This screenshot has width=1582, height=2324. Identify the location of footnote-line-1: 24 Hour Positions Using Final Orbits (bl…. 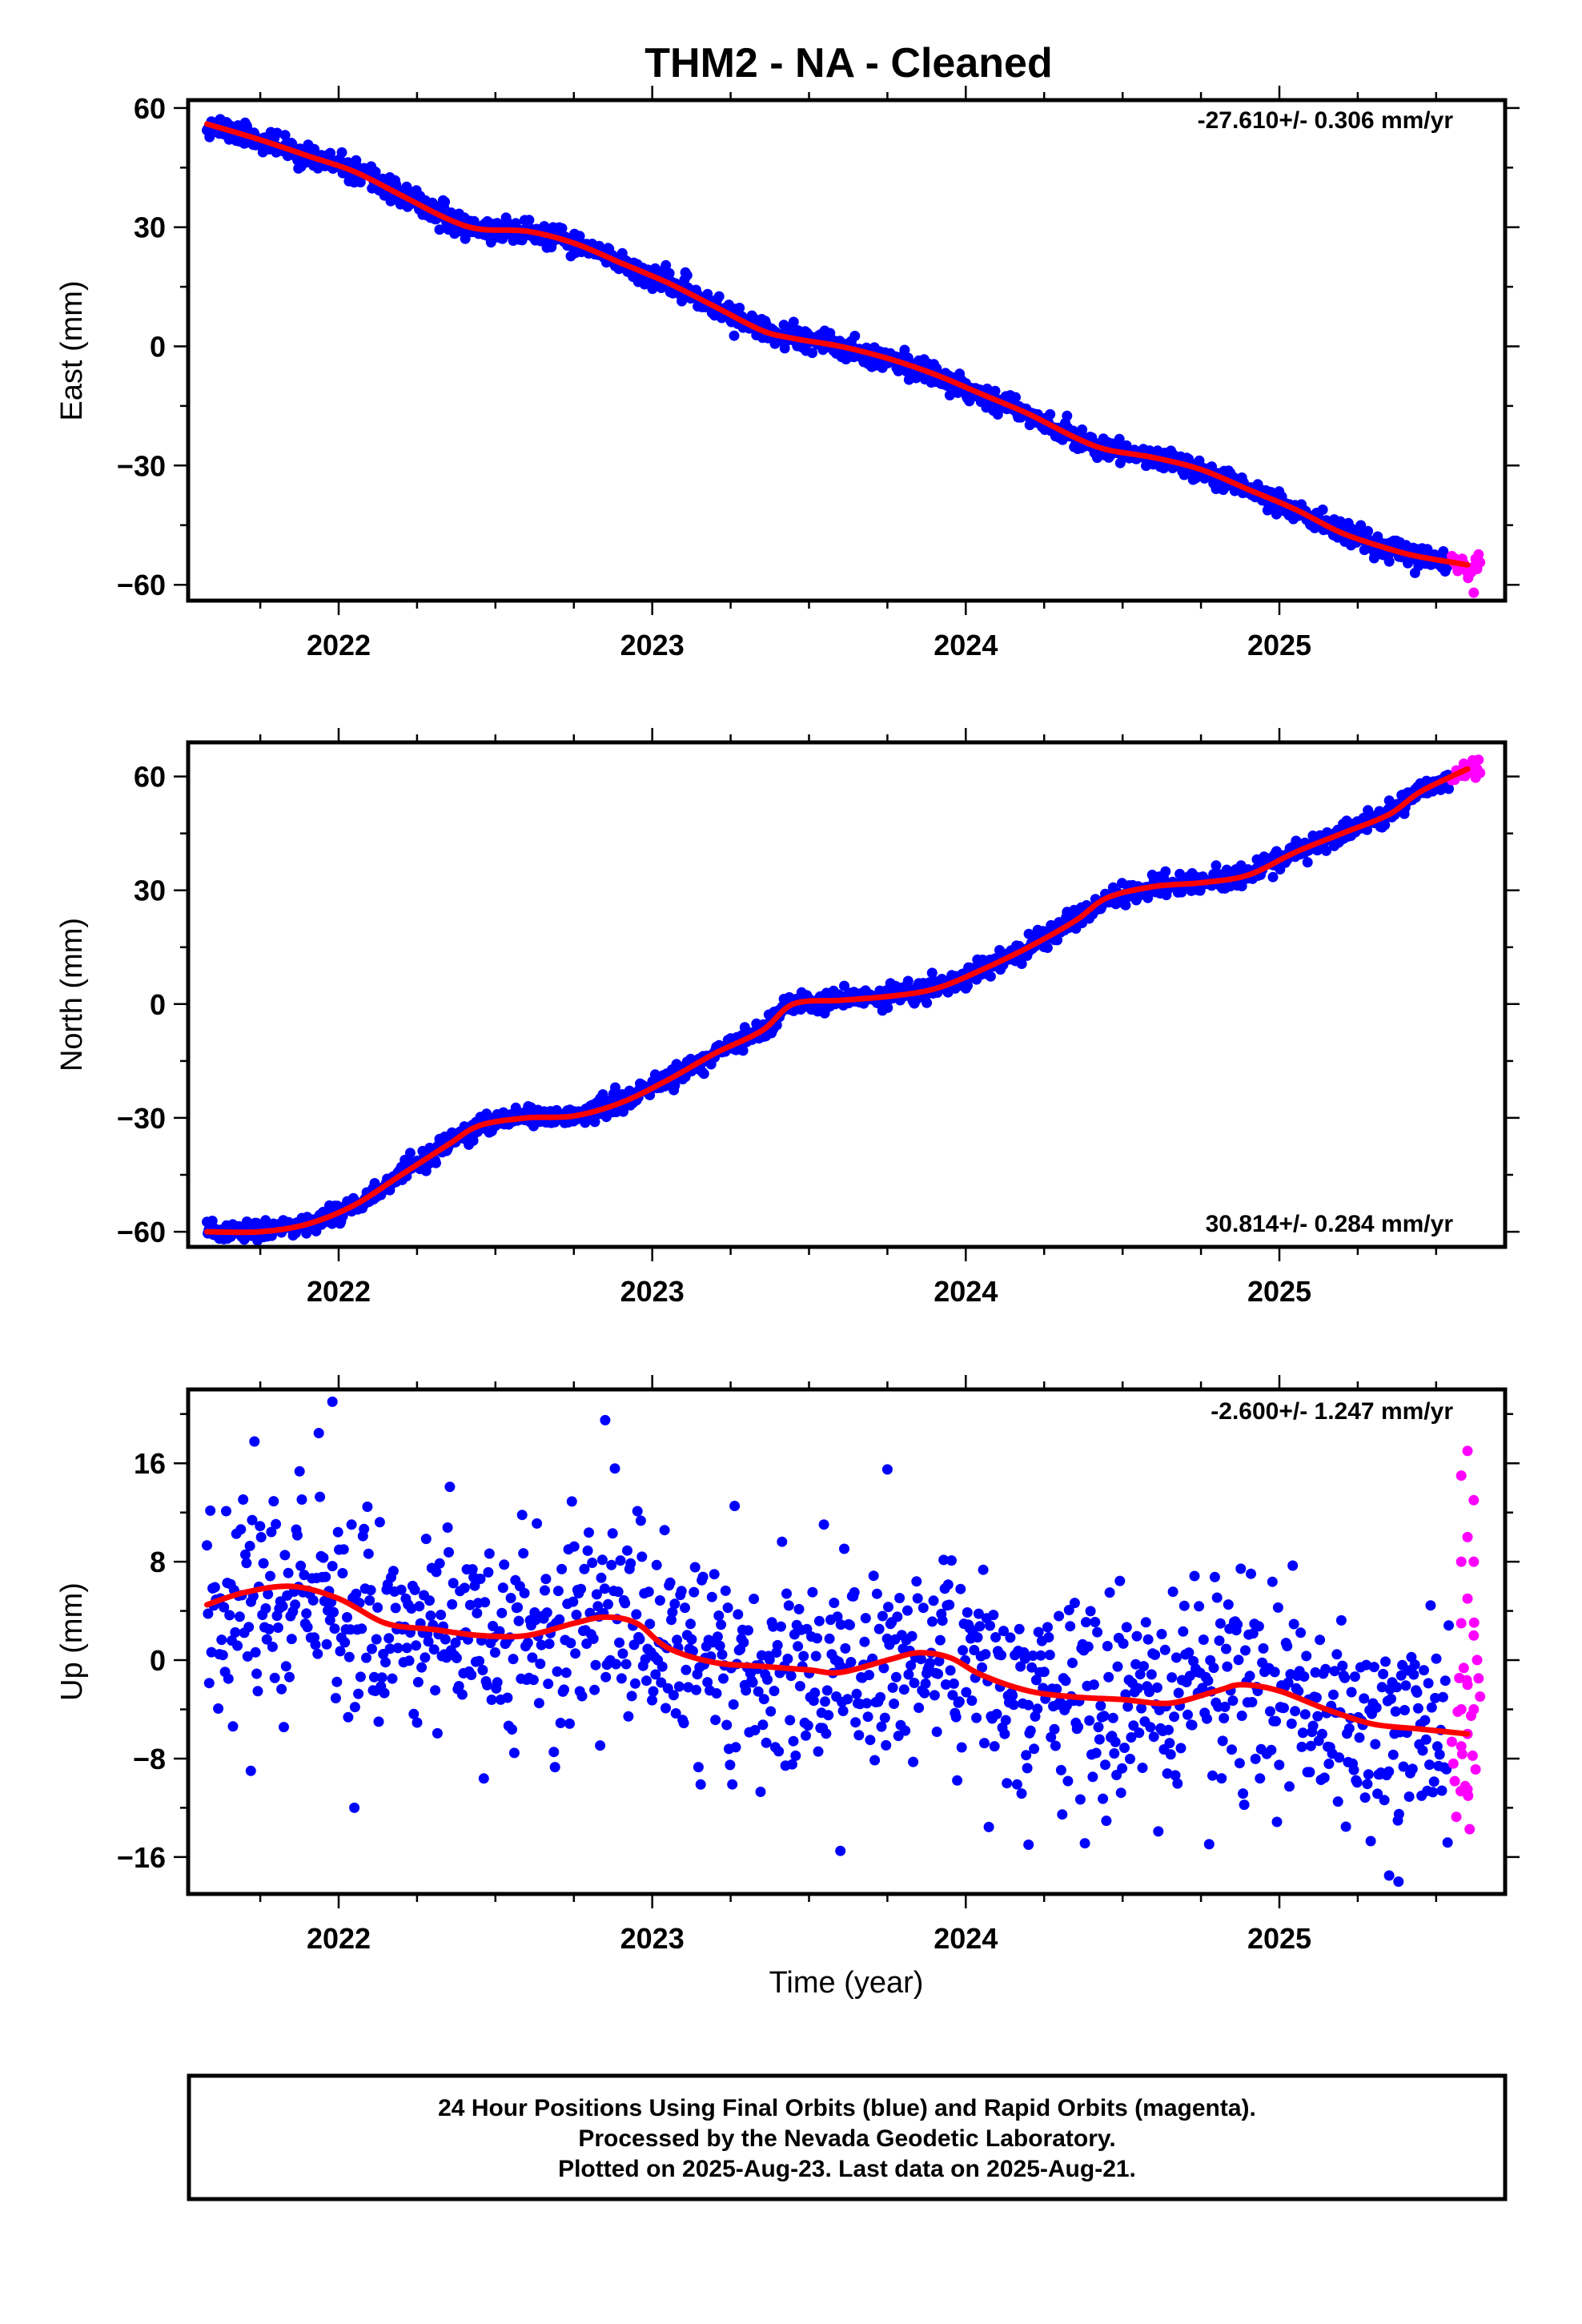
(847, 2108).